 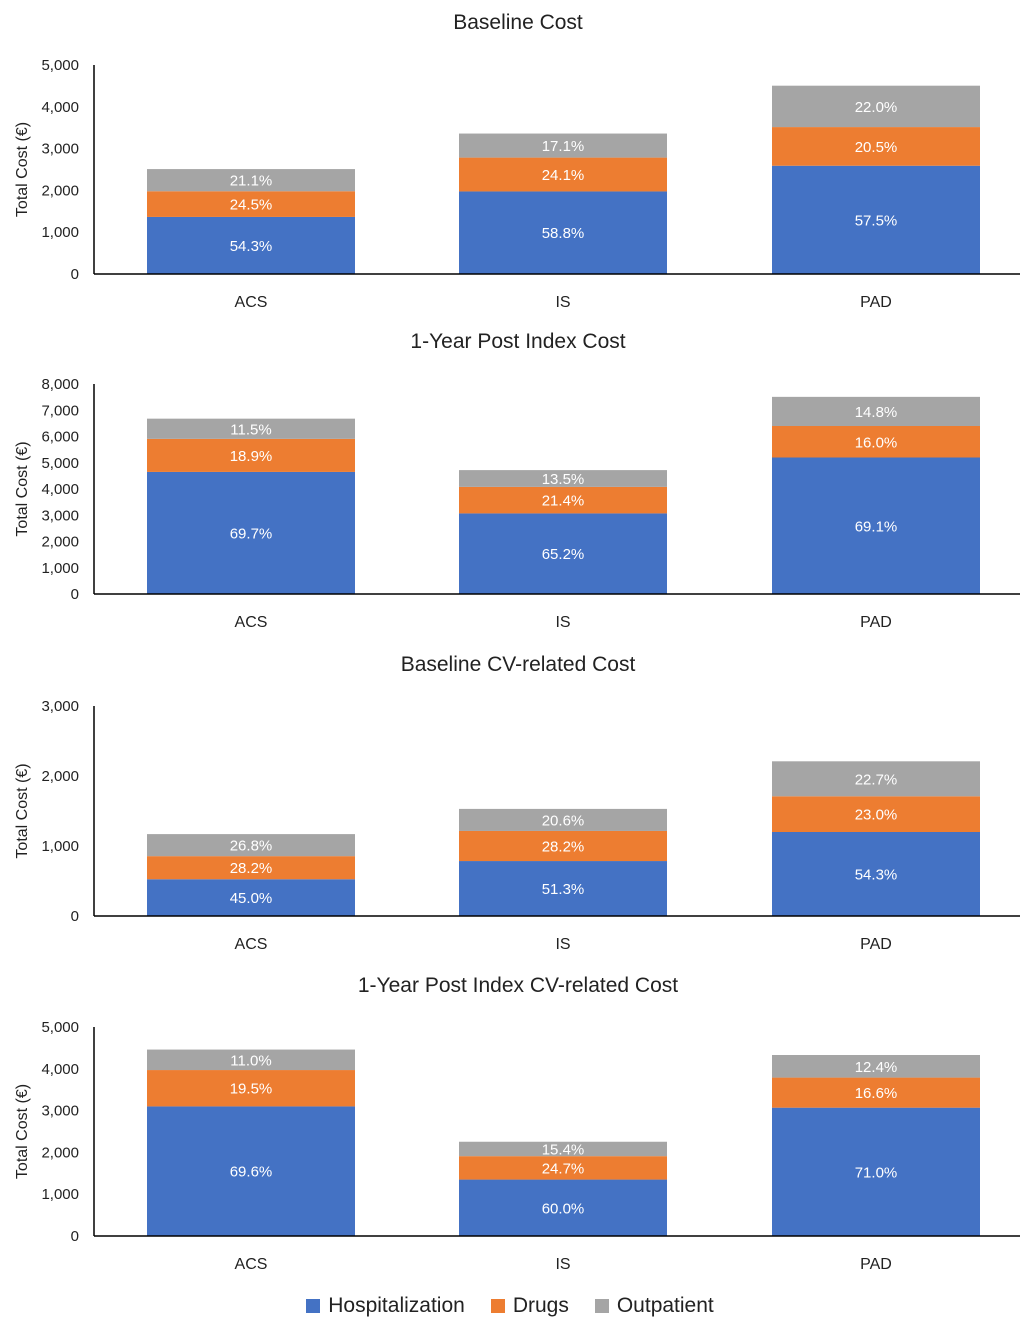 I want to click on chart-4-data-label-acs-hospitalization: 69.6%, so click(x=251, y=1172).